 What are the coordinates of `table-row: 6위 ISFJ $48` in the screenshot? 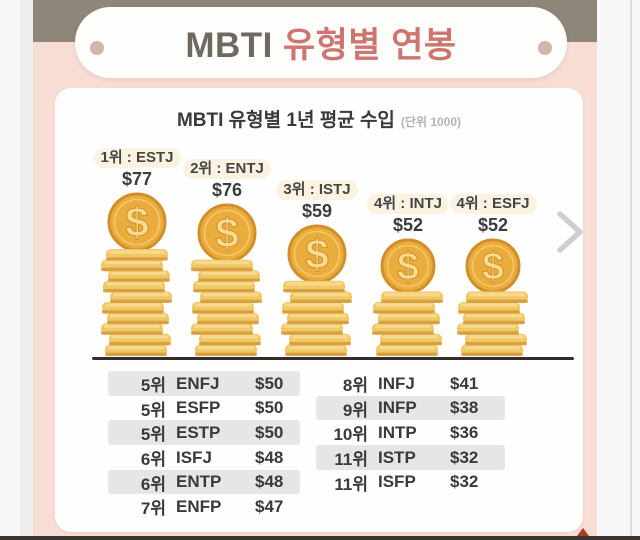 It's located at (204, 457).